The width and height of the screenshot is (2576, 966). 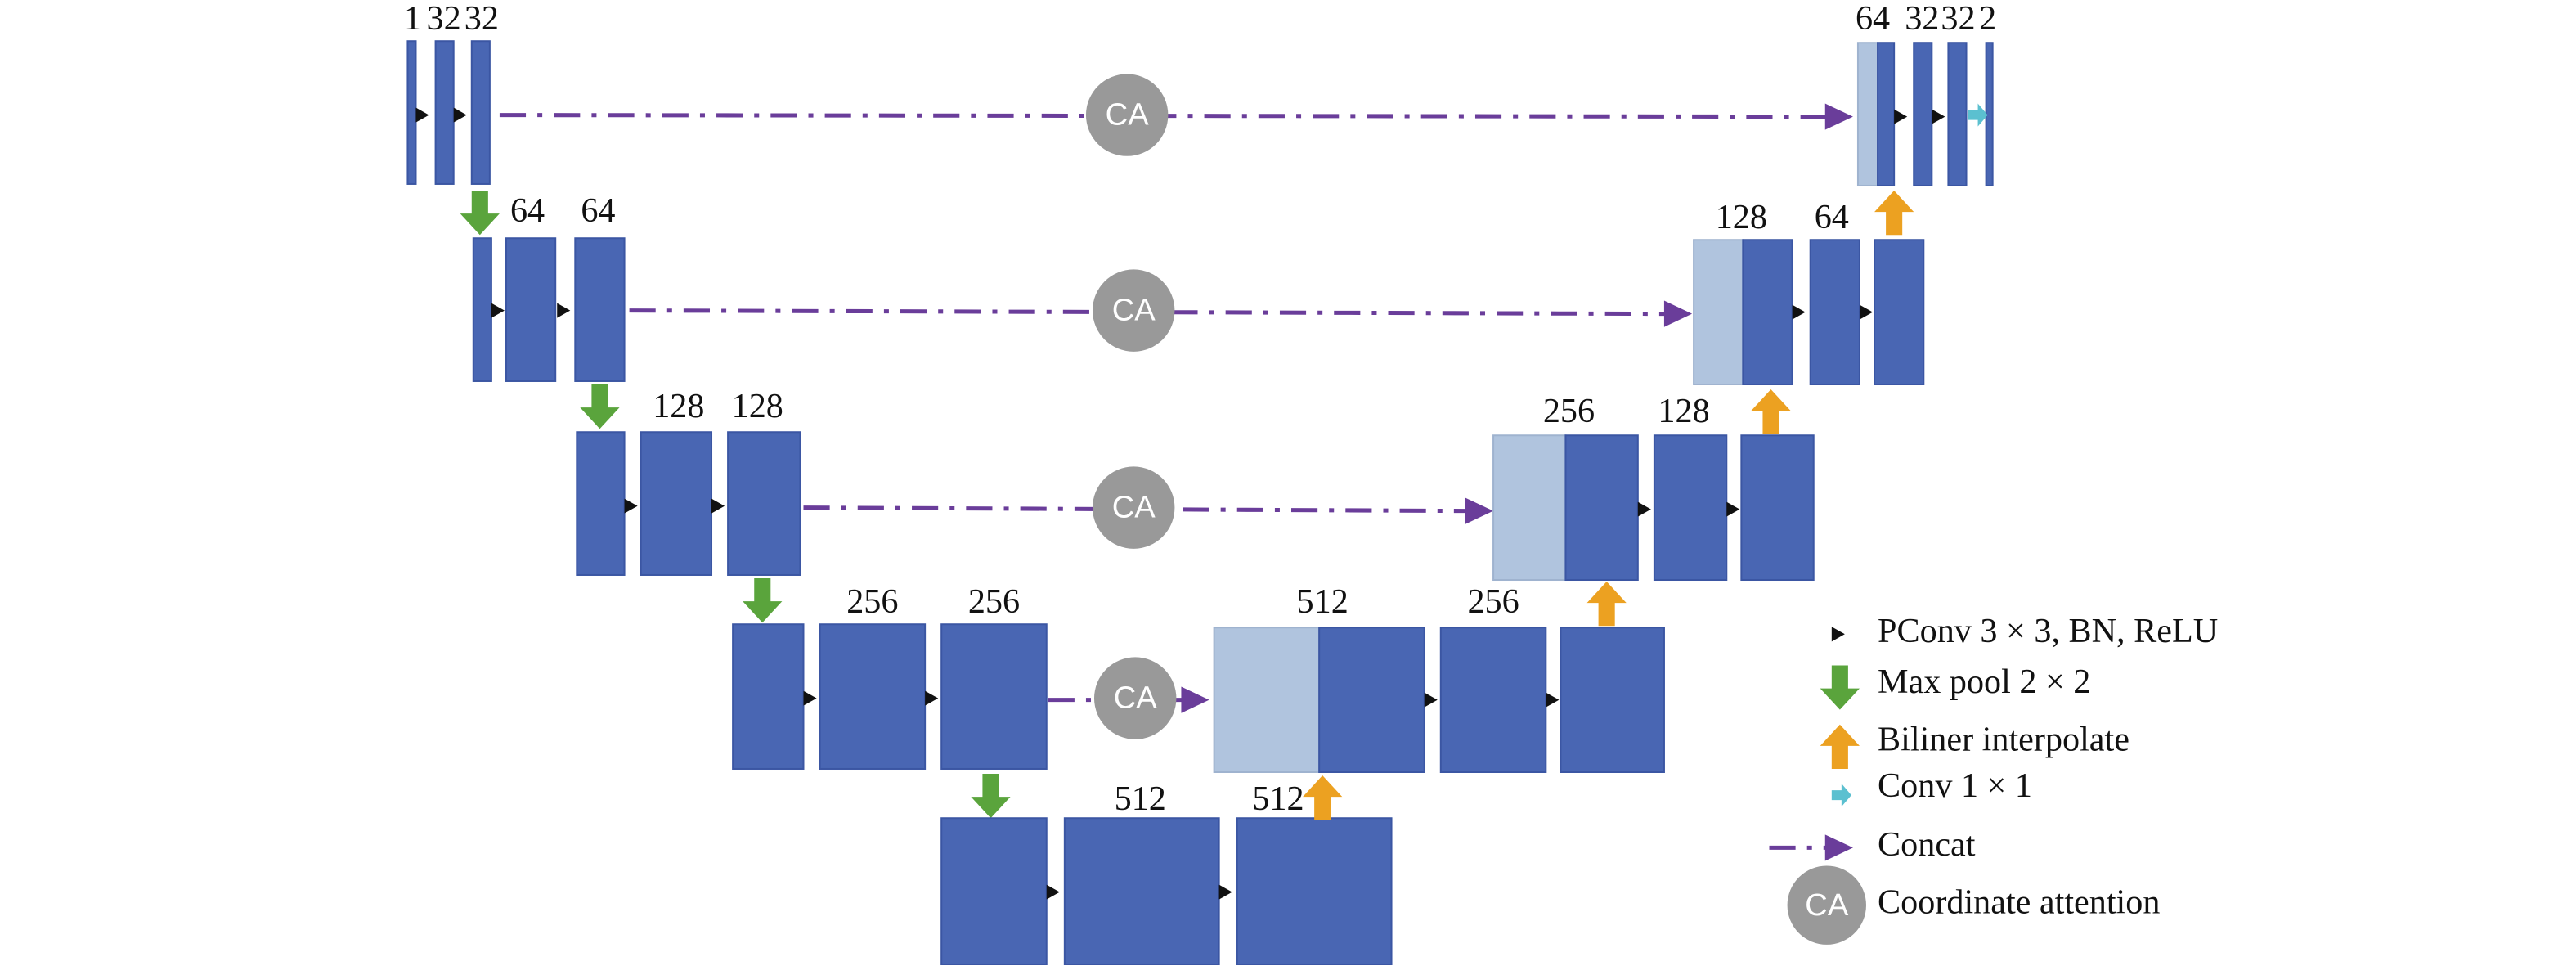 What do you see at coordinates (2048, 631) in the screenshot?
I see `legend-label: PConv 3 × 3, BN, ReLU` at bounding box center [2048, 631].